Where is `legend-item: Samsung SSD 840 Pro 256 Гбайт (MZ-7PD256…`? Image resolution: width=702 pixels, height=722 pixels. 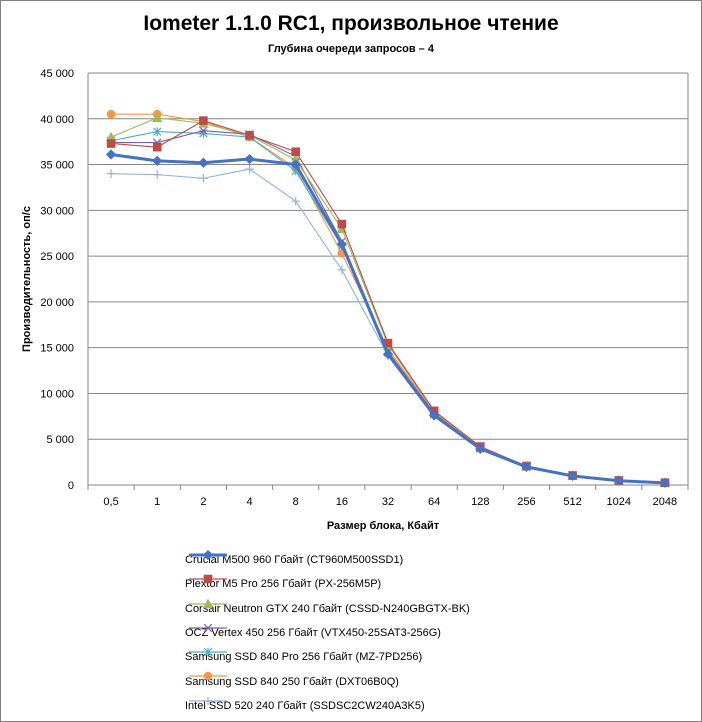 legend-item: Samsung SSD 840 Pro 256 Гбайт (MZ-7PD256… is located at coordinates (355, 657).